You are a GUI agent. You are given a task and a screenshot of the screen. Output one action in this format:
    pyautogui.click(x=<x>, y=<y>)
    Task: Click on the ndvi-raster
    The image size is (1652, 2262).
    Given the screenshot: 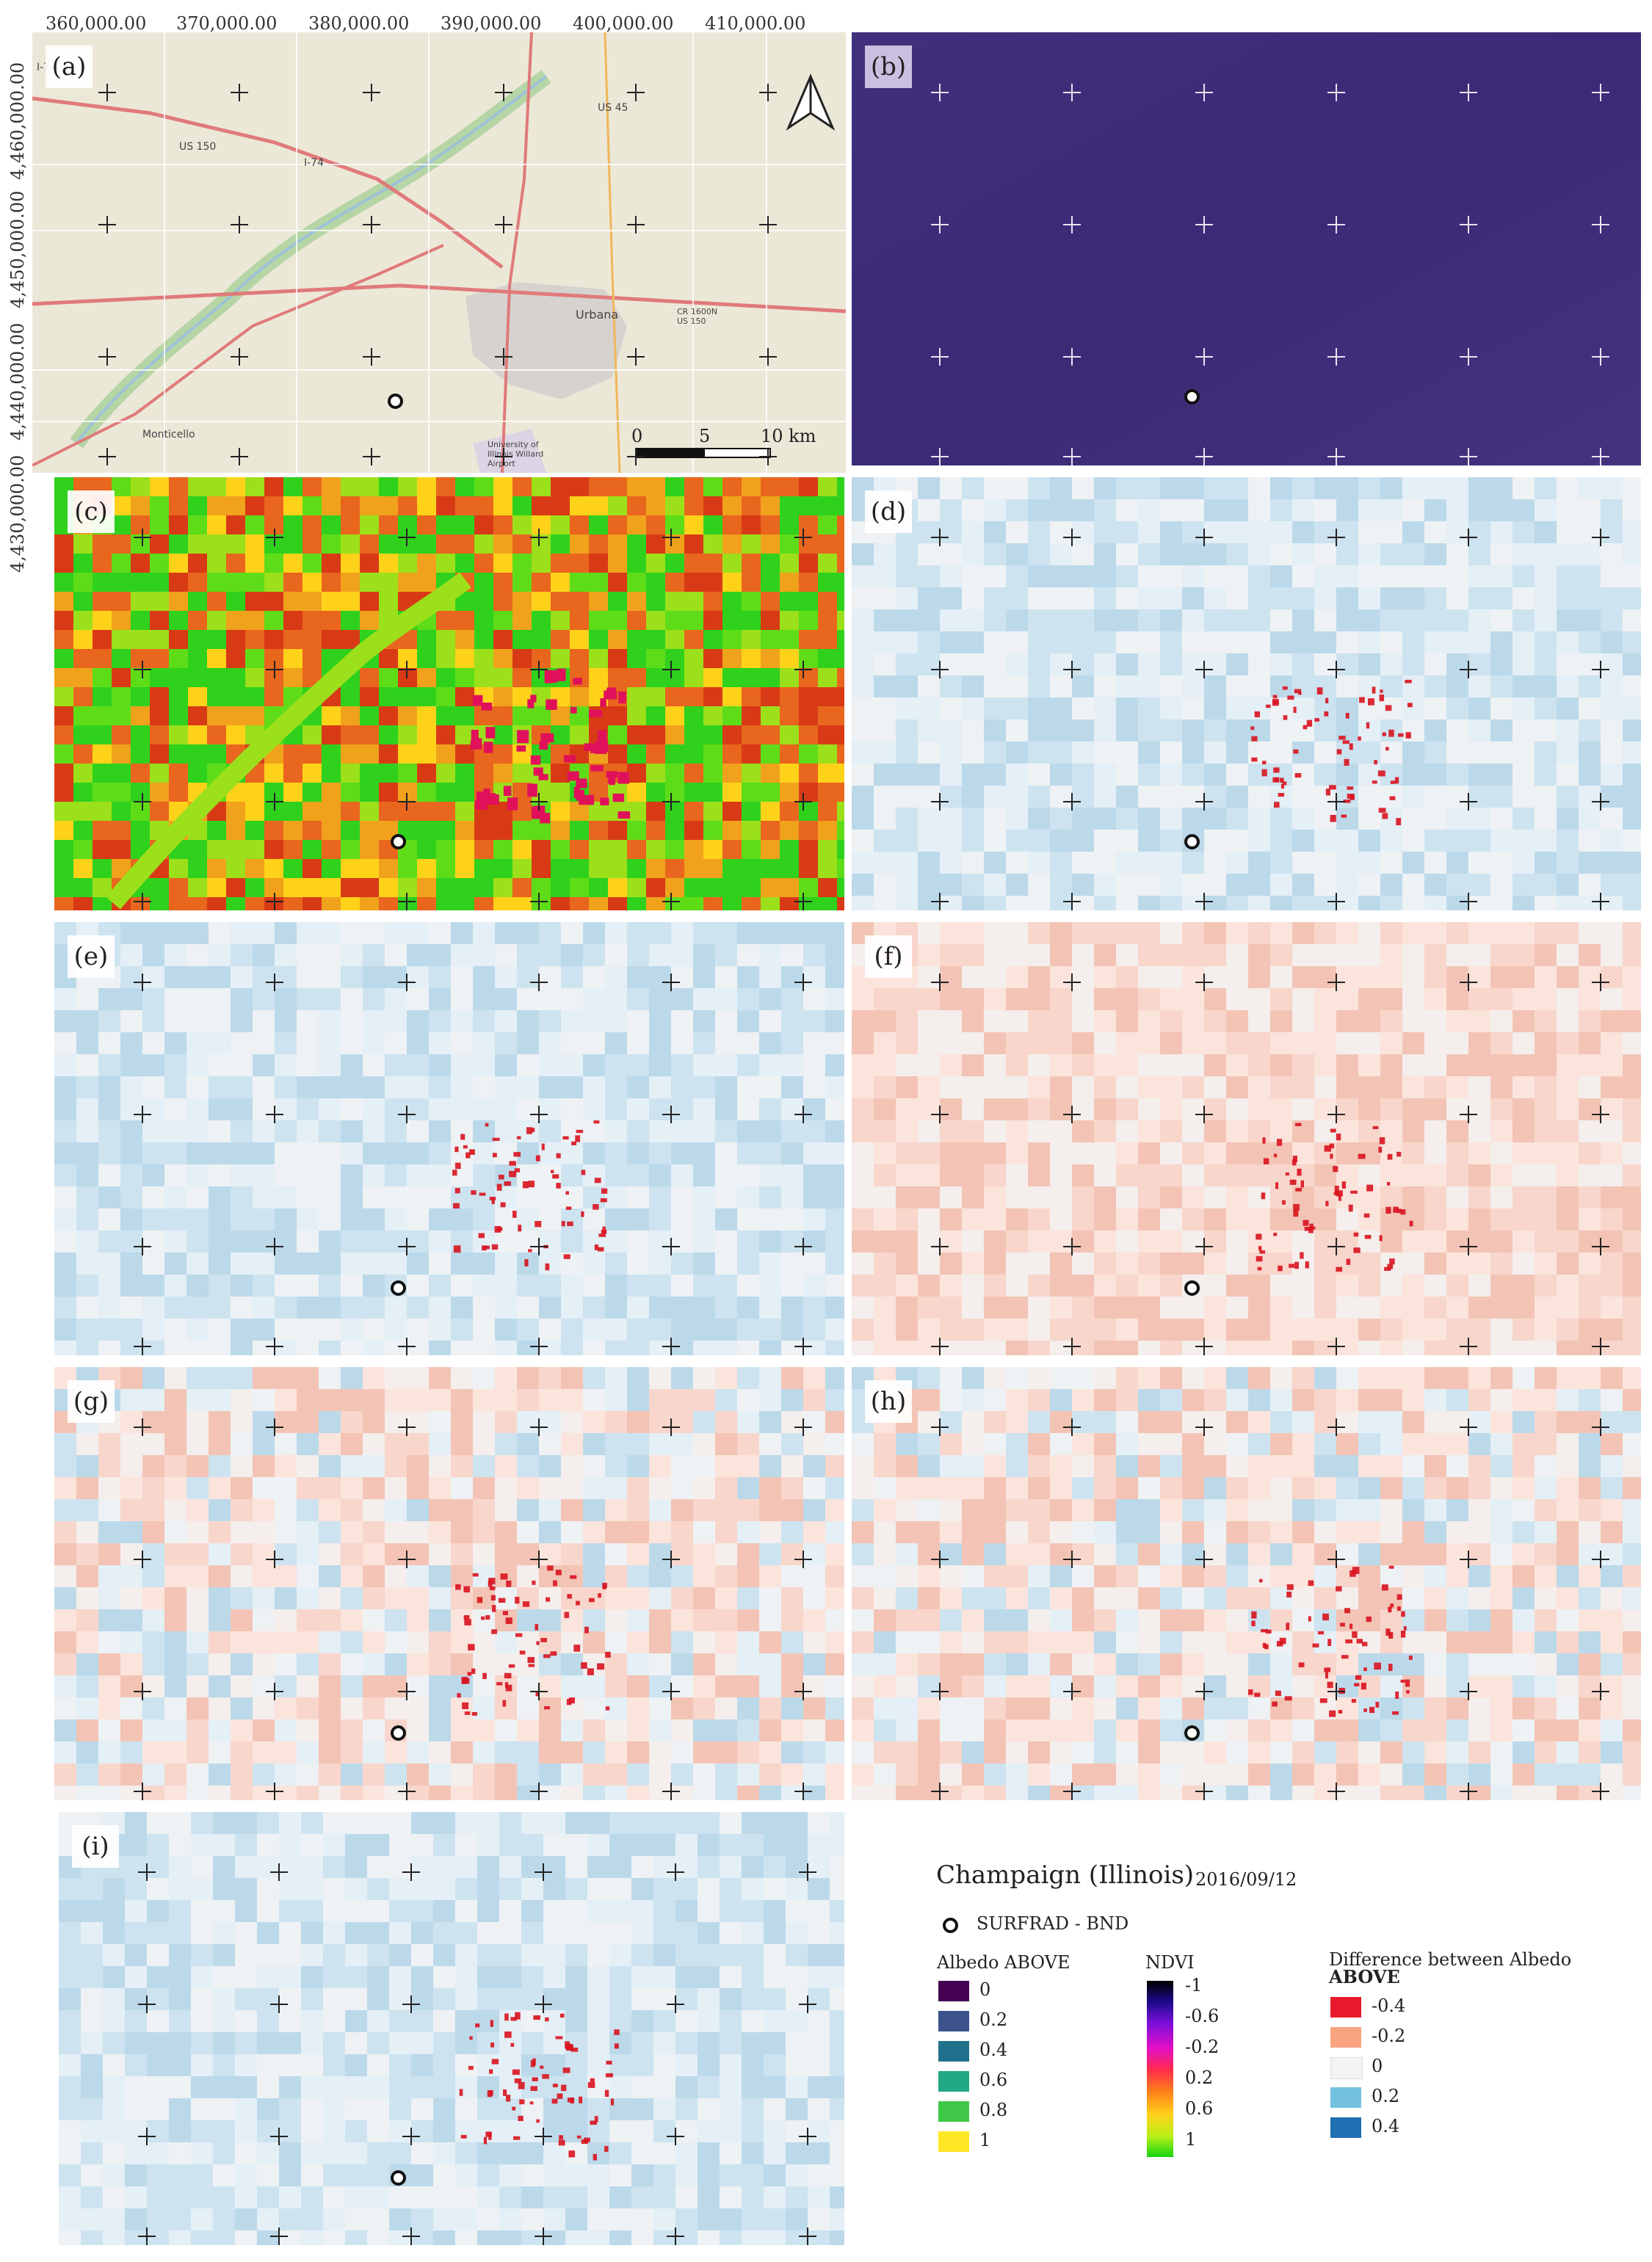 What is the action you would take?
    pyautogui.click(x=449, y=693)
    